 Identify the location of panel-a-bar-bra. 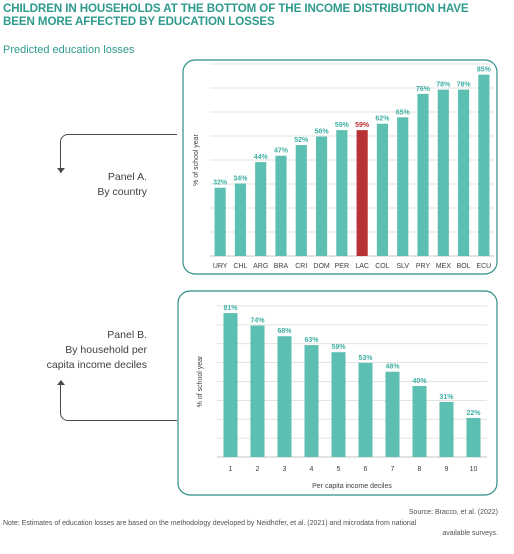
(281, 205).